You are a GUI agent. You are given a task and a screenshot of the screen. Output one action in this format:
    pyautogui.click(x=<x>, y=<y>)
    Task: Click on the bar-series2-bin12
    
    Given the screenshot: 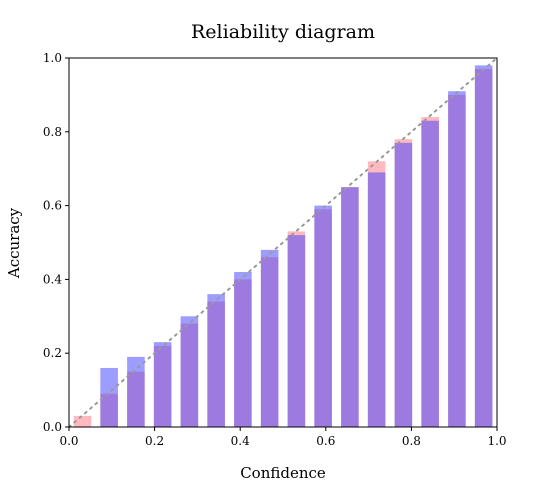 What is the action you would take?
    pyautogui.click(x=376, y=299)
    